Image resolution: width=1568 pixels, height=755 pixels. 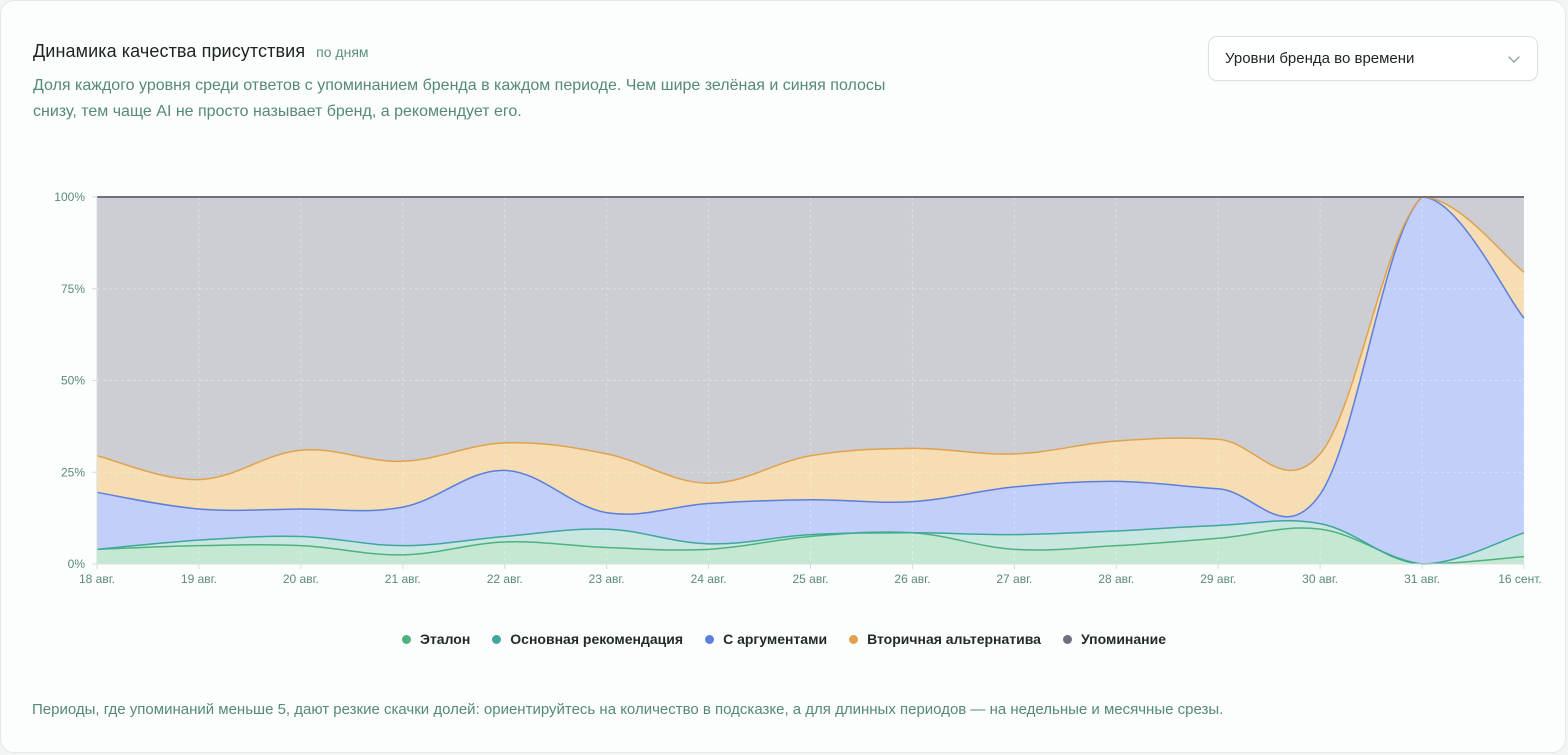 I want to click on x-tick-label: 27 авг., so click(x=1014, y=579).